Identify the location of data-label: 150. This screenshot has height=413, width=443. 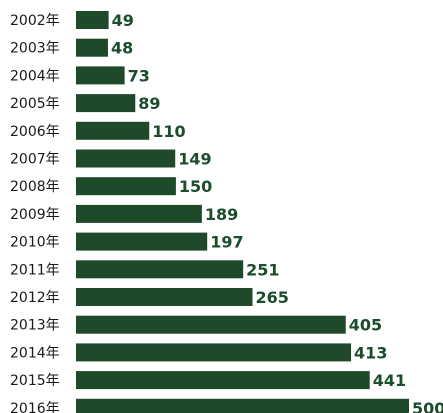
(195, 186).